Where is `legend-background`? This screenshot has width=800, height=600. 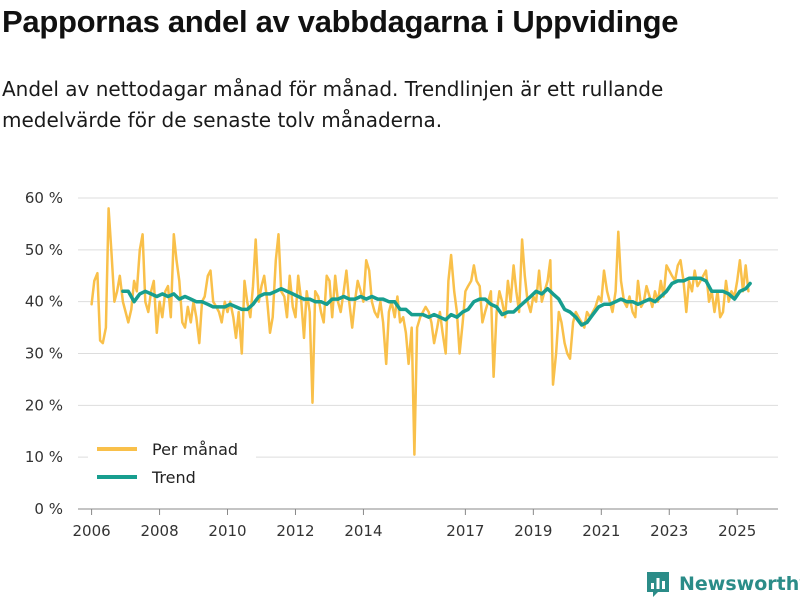
legend-background is located at coordinates (172, 464).